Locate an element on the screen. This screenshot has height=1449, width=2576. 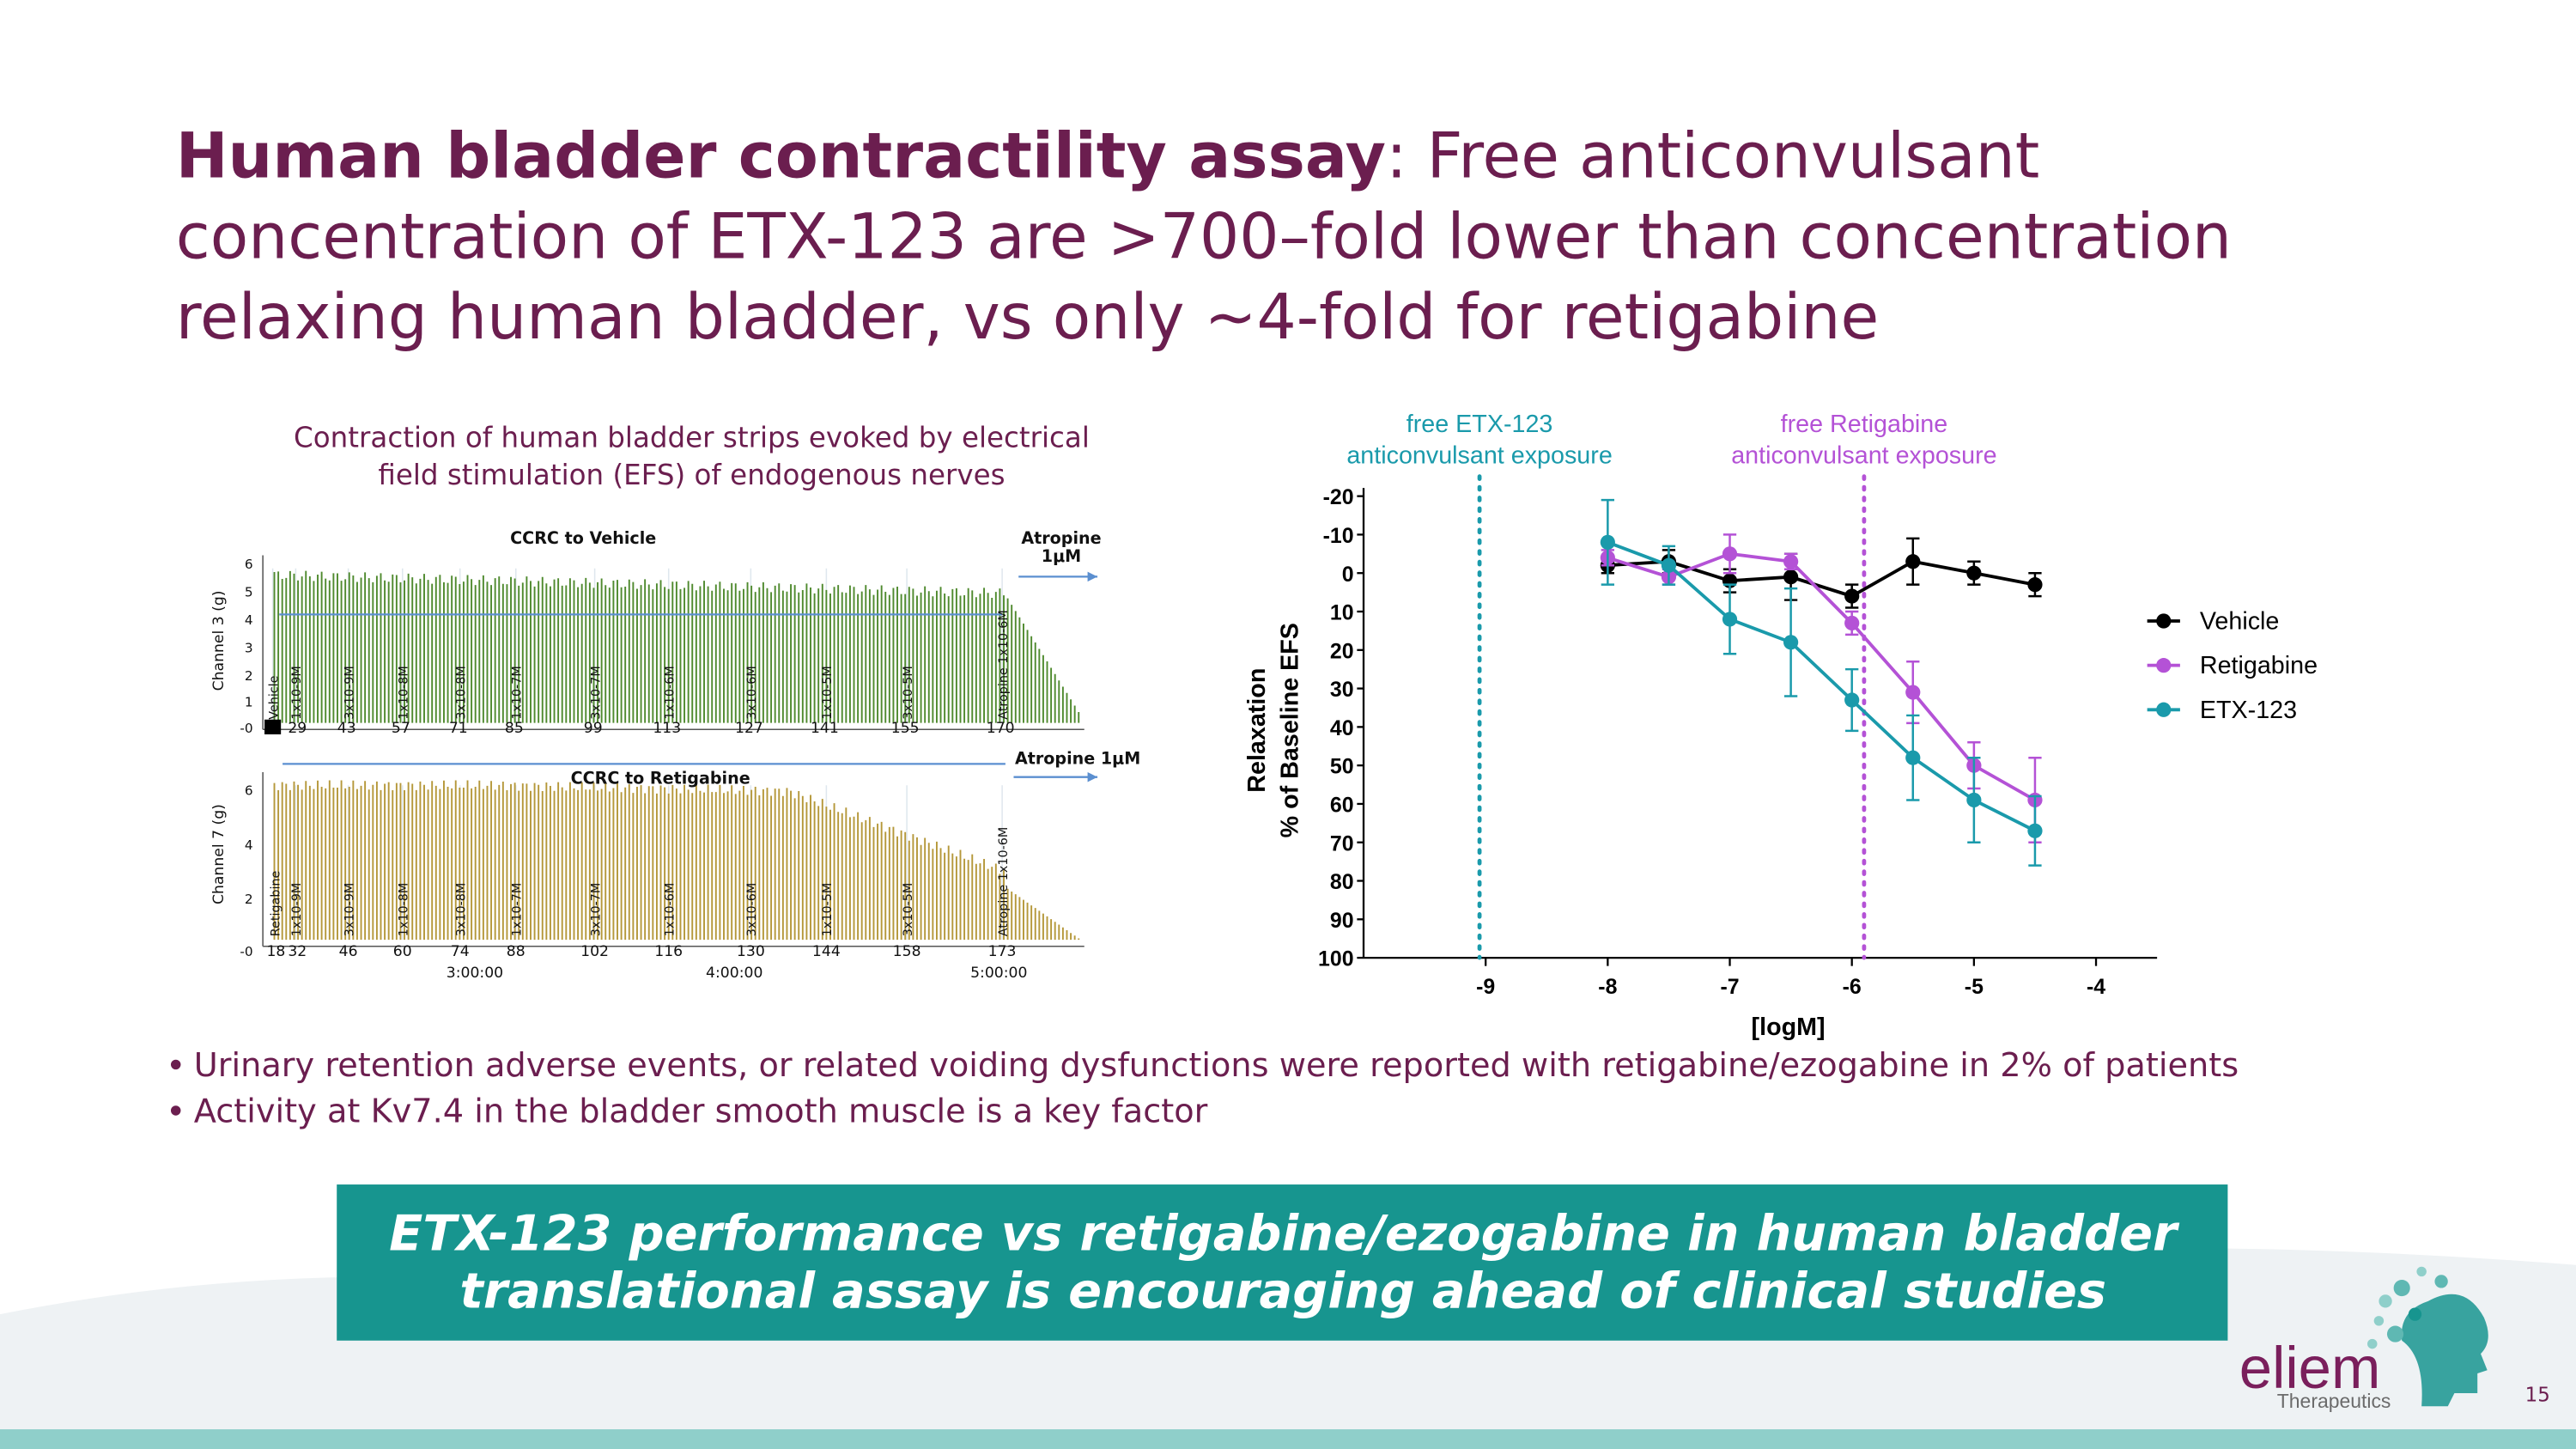
trace-title: CCRC to Vehicle is located at coordinates (583, 538).